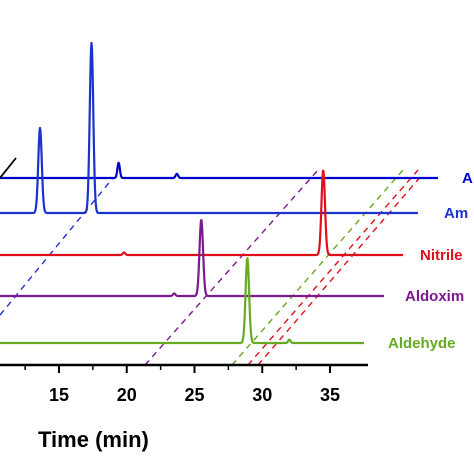  What do you see at coordinates (262, 395) in the screenshot?
I see `x-tick-label: 30` at bounding box center [262, 395].